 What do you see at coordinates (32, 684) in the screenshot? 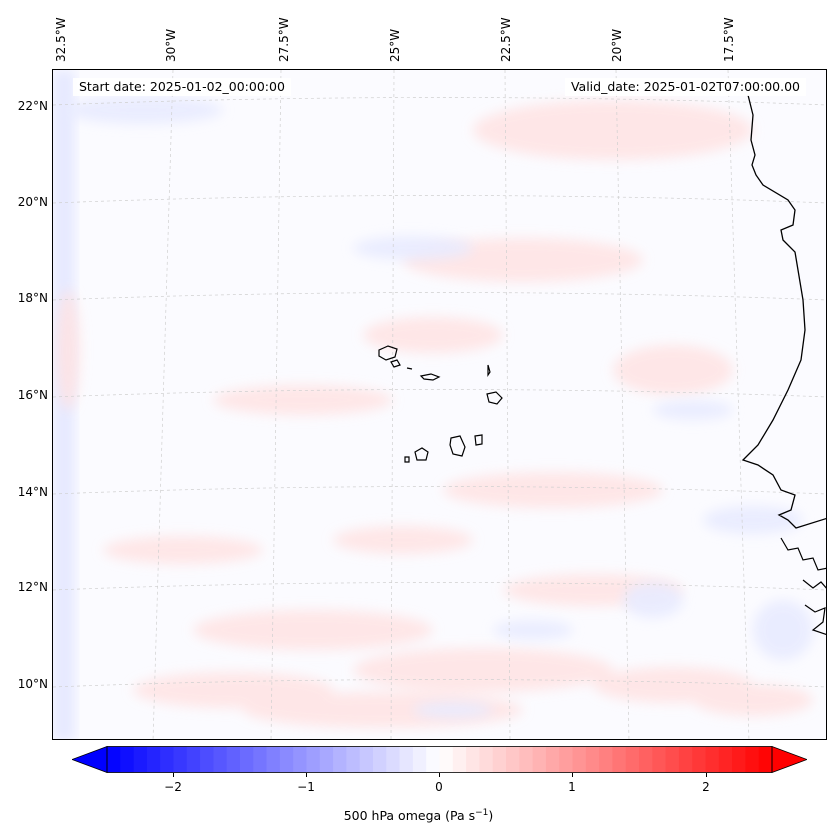
I see `lat-label-10n: 10°N` at bounding box center [32, 684].